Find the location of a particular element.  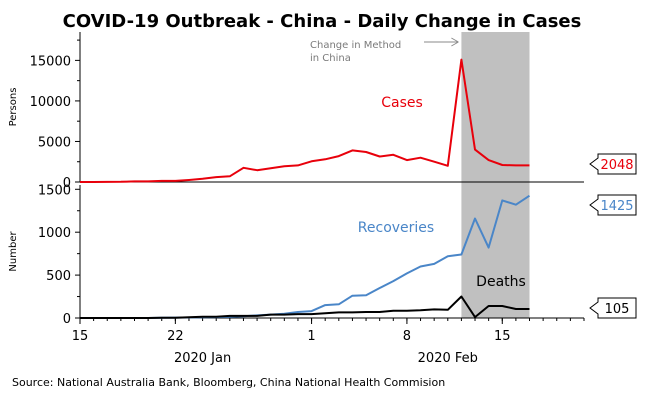

series-name-cases: Cases is located at coordinates (402, 103).